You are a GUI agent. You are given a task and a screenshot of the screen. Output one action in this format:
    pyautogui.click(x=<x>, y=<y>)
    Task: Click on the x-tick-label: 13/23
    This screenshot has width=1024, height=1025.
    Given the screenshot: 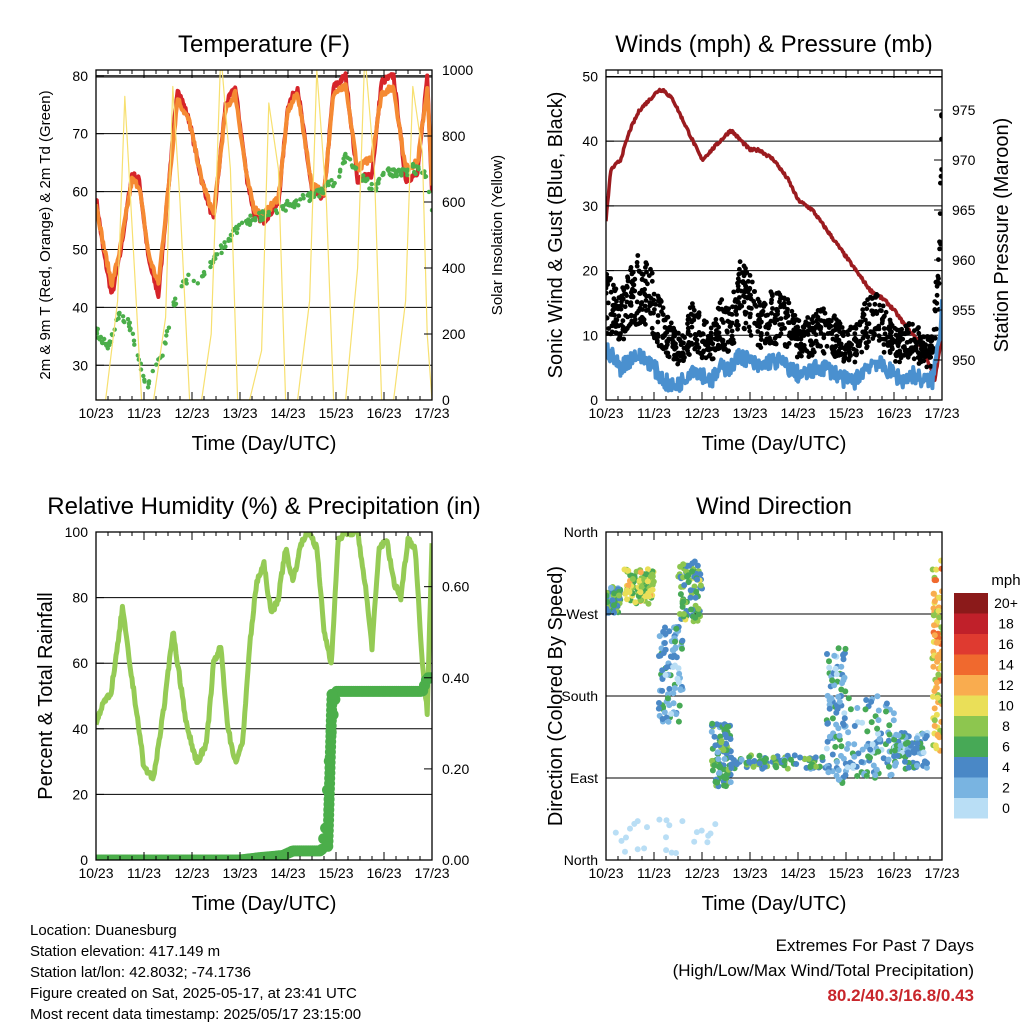 What is the action you would take?
    pyautogui.click(x=749, y=413)
    